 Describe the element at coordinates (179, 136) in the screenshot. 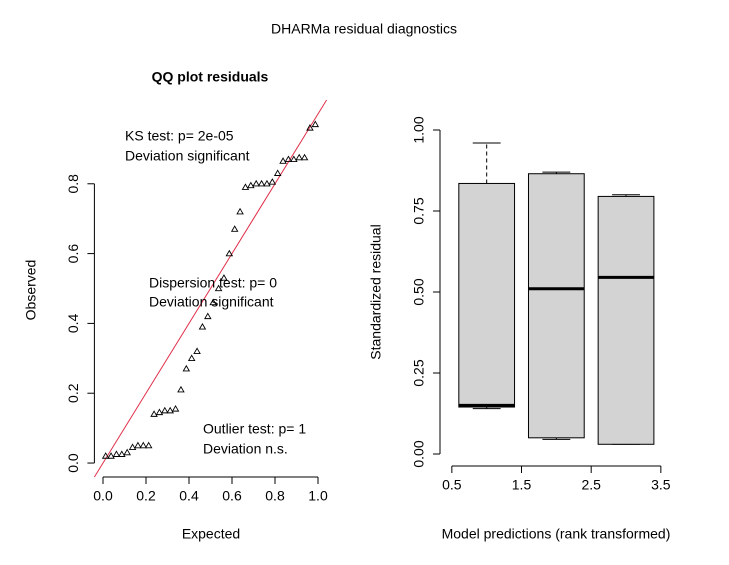

I see `annotation: KS test: p= 2e-05` at that location.